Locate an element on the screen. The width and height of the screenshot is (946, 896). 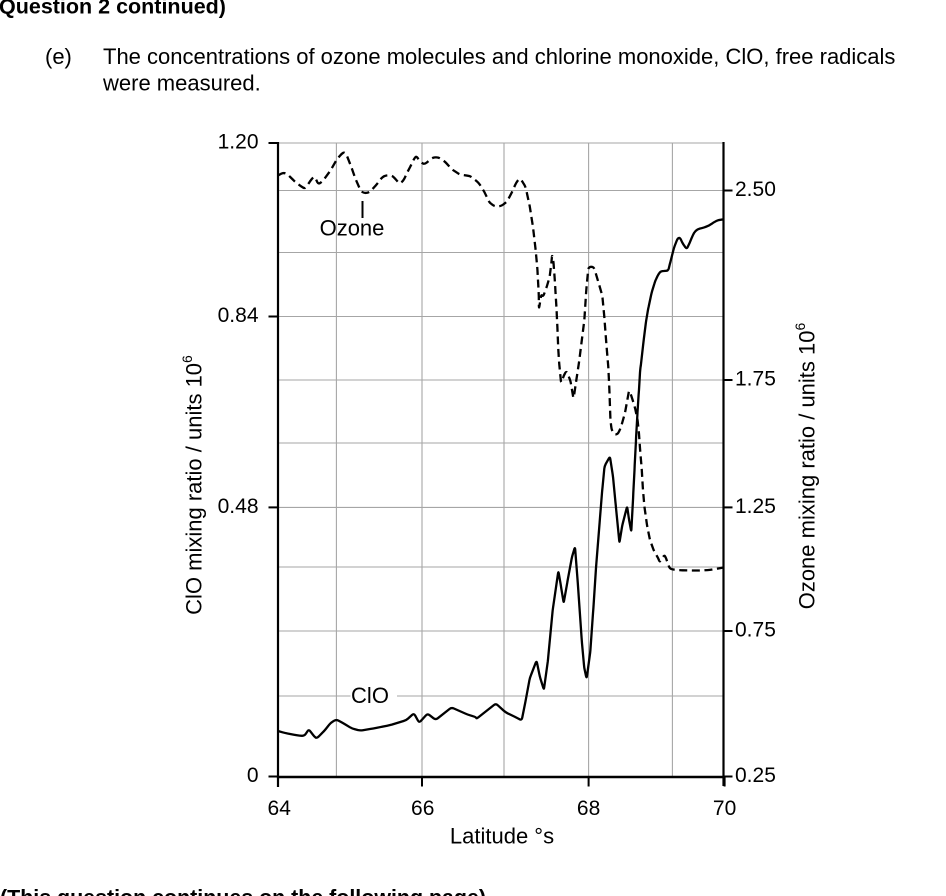
svg-text: 1.25 is located at coordinates (755, 506).